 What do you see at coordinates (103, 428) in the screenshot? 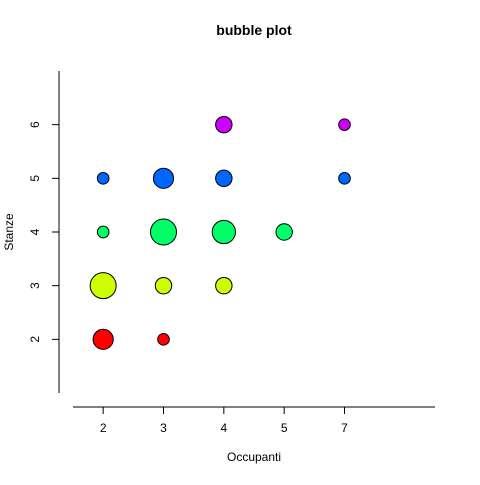
I see `x-tick-label: 2` at bounding box center [103, 428].